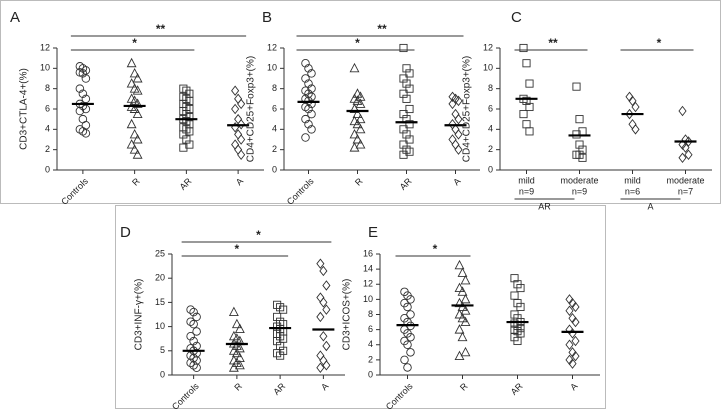 The image size is (721, 409). I want to click on y-tick-label: 10, so click(368, 299).